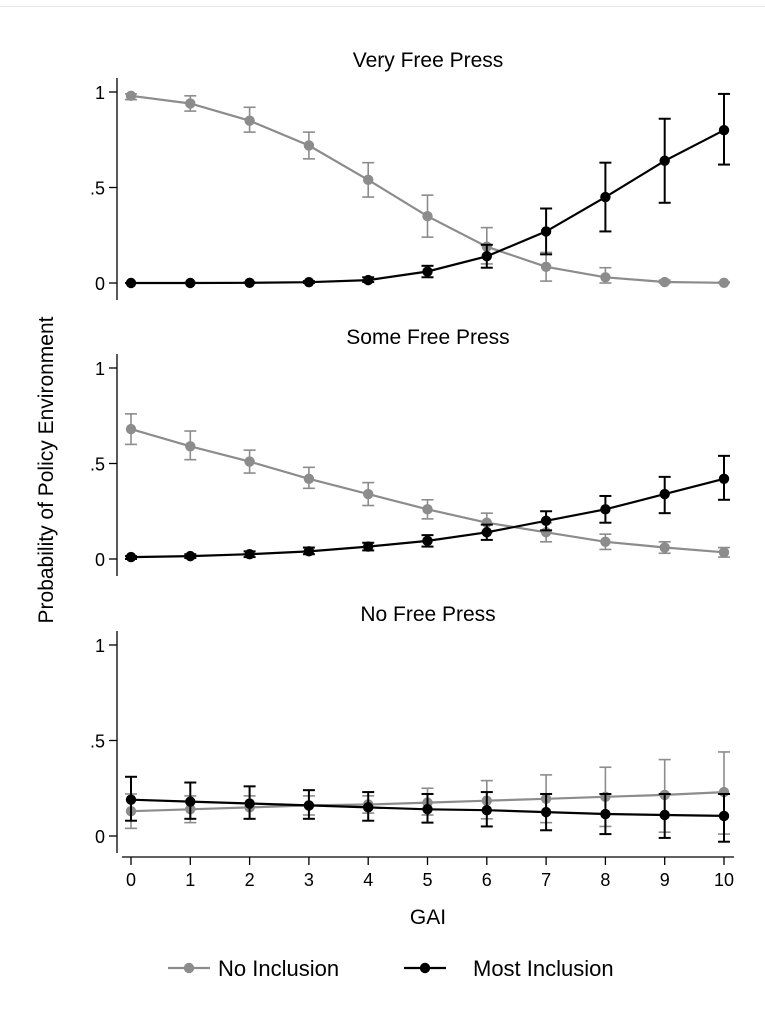 This screenshot has width=765, height=1022. What do you see at coordinates (97, 465) in the screenshot?
I see `panel-2-y-tick-label-1: .5` at bounding box center [97, 465].